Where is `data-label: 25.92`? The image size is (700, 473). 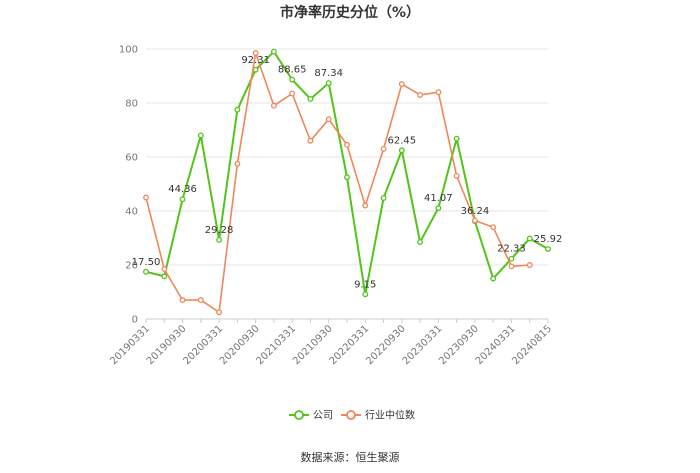
data-label: 25.92 is located at coordinates (548, 239).